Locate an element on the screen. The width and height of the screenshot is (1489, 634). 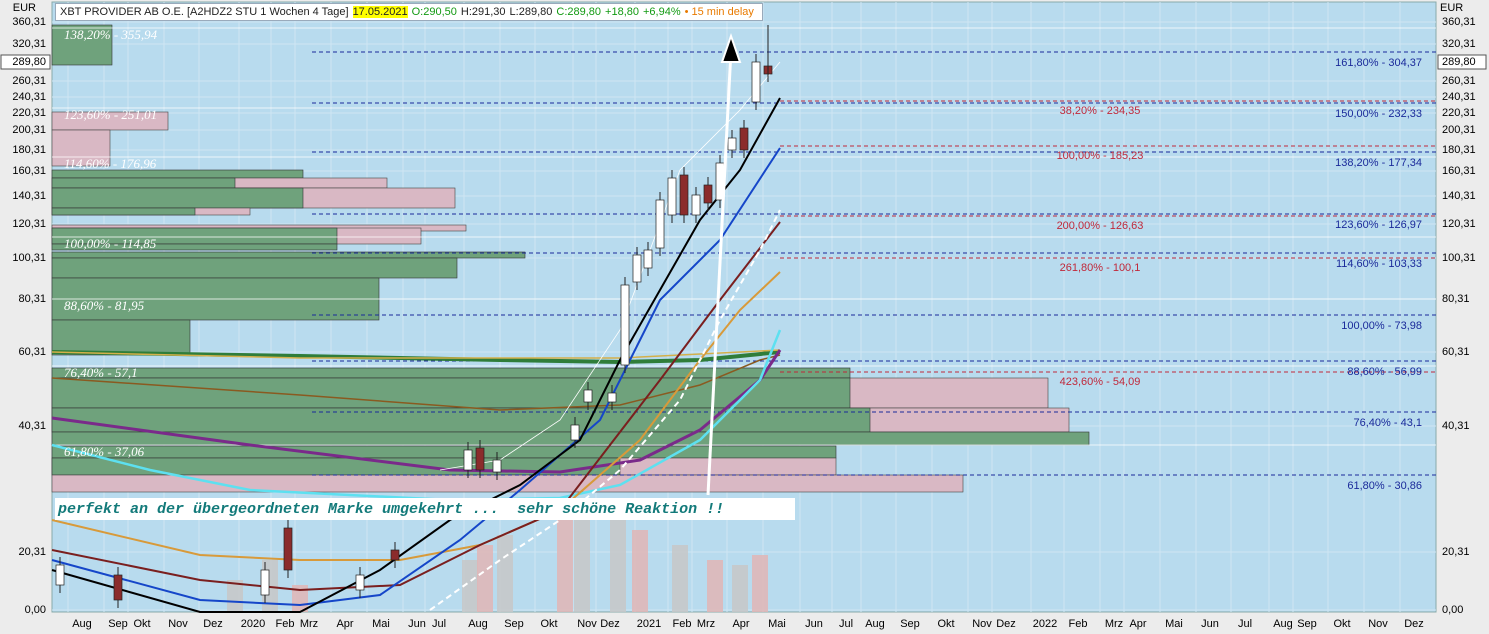
fib-label-red: 423,60% - 54,09 is located at coordinates (1100, 382).